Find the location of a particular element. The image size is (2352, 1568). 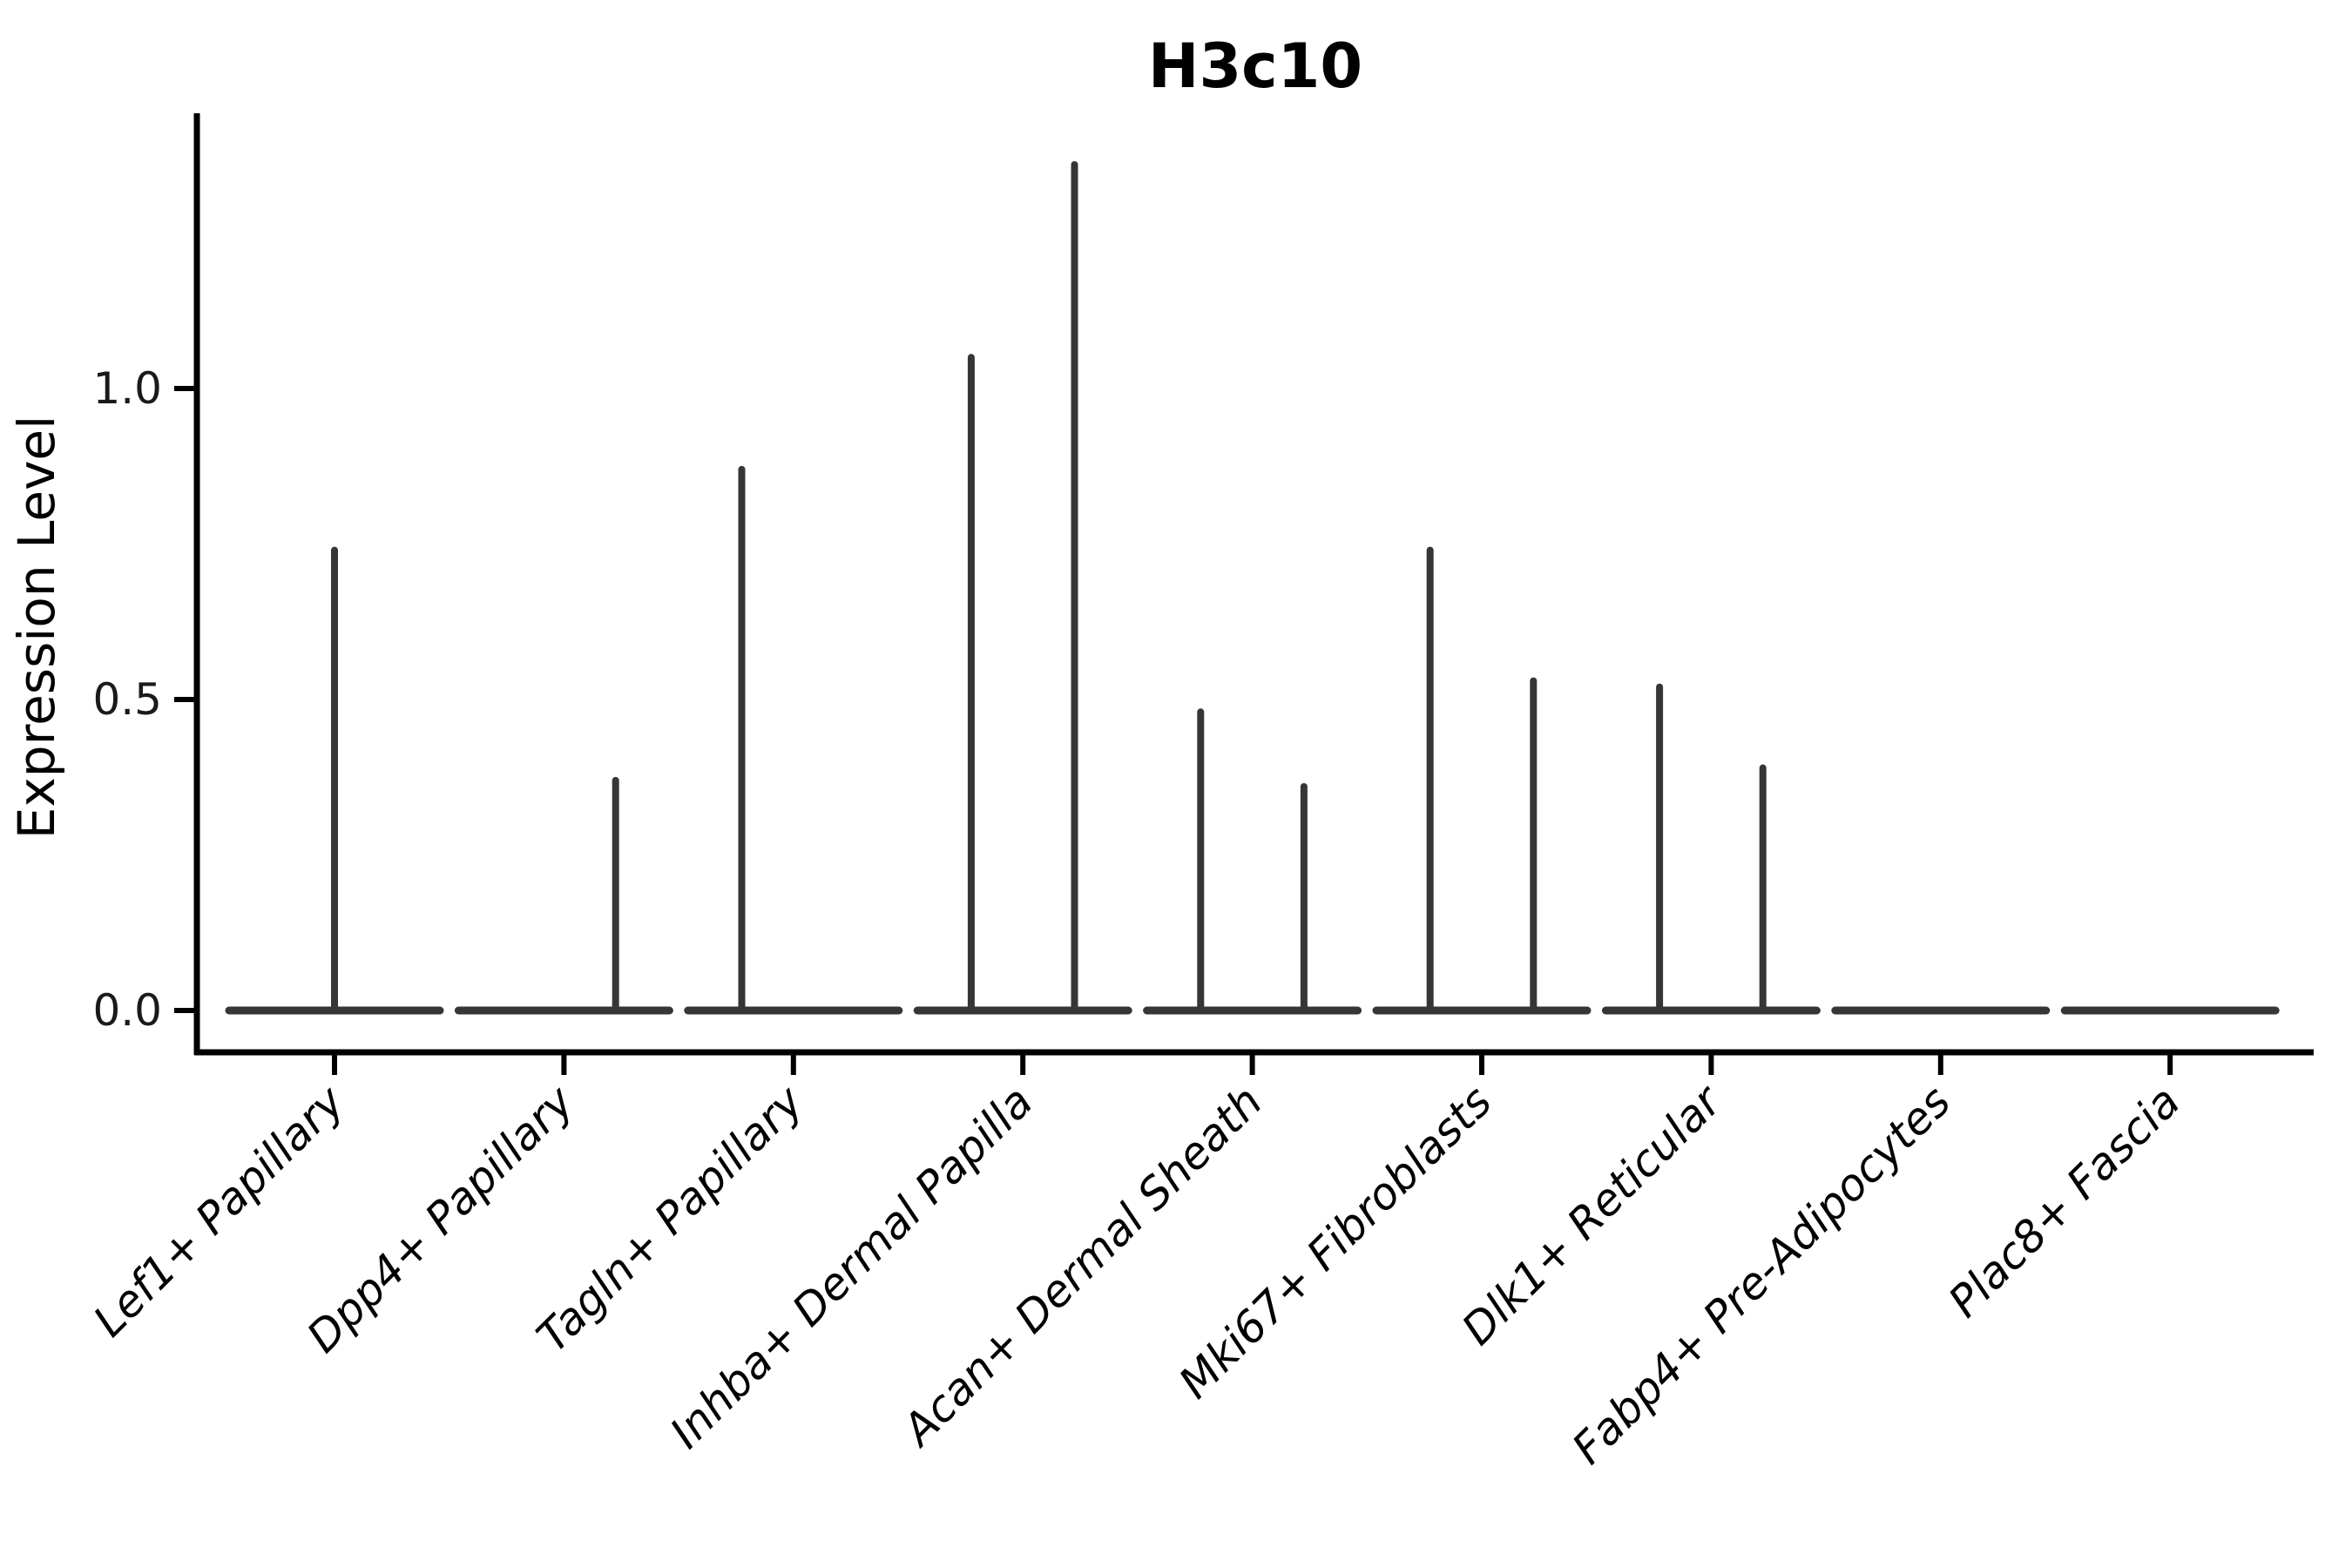

x-tick-label: Fabp4+ Pre-Adipocytes is located at coordinates (1762, 1275).